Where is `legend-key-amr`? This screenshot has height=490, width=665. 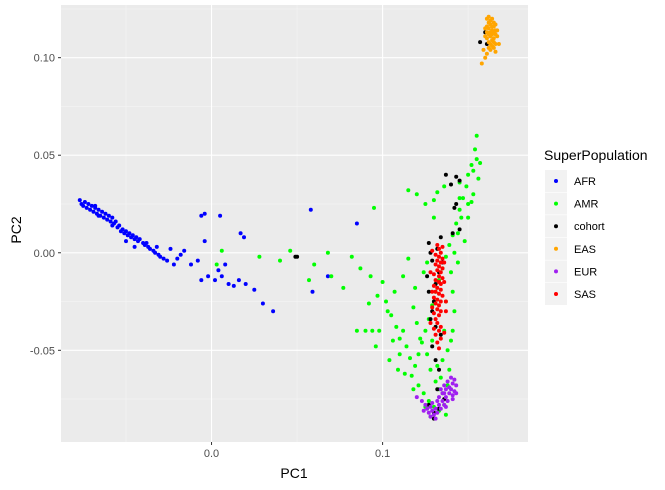
legend-key-amr is located at coordinates (556, 203).